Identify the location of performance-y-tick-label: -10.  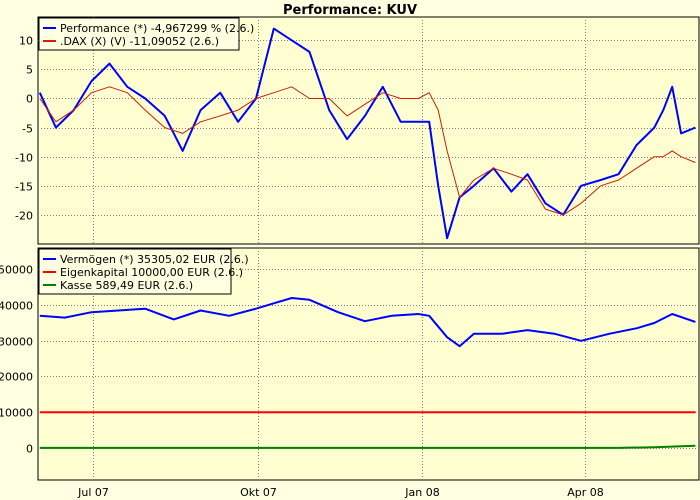
(24, 158).